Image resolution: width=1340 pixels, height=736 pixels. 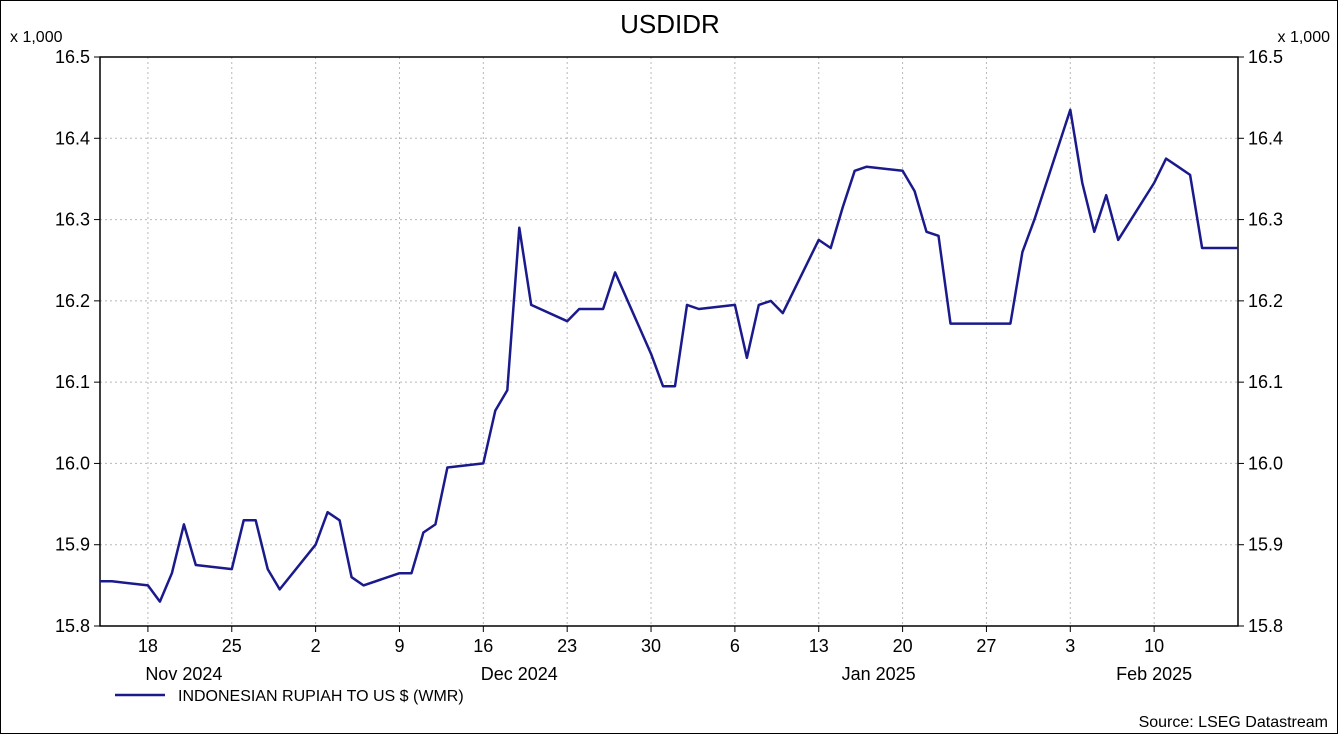 I want to click on x-tick-label: 30, so click(x=651, y=646).